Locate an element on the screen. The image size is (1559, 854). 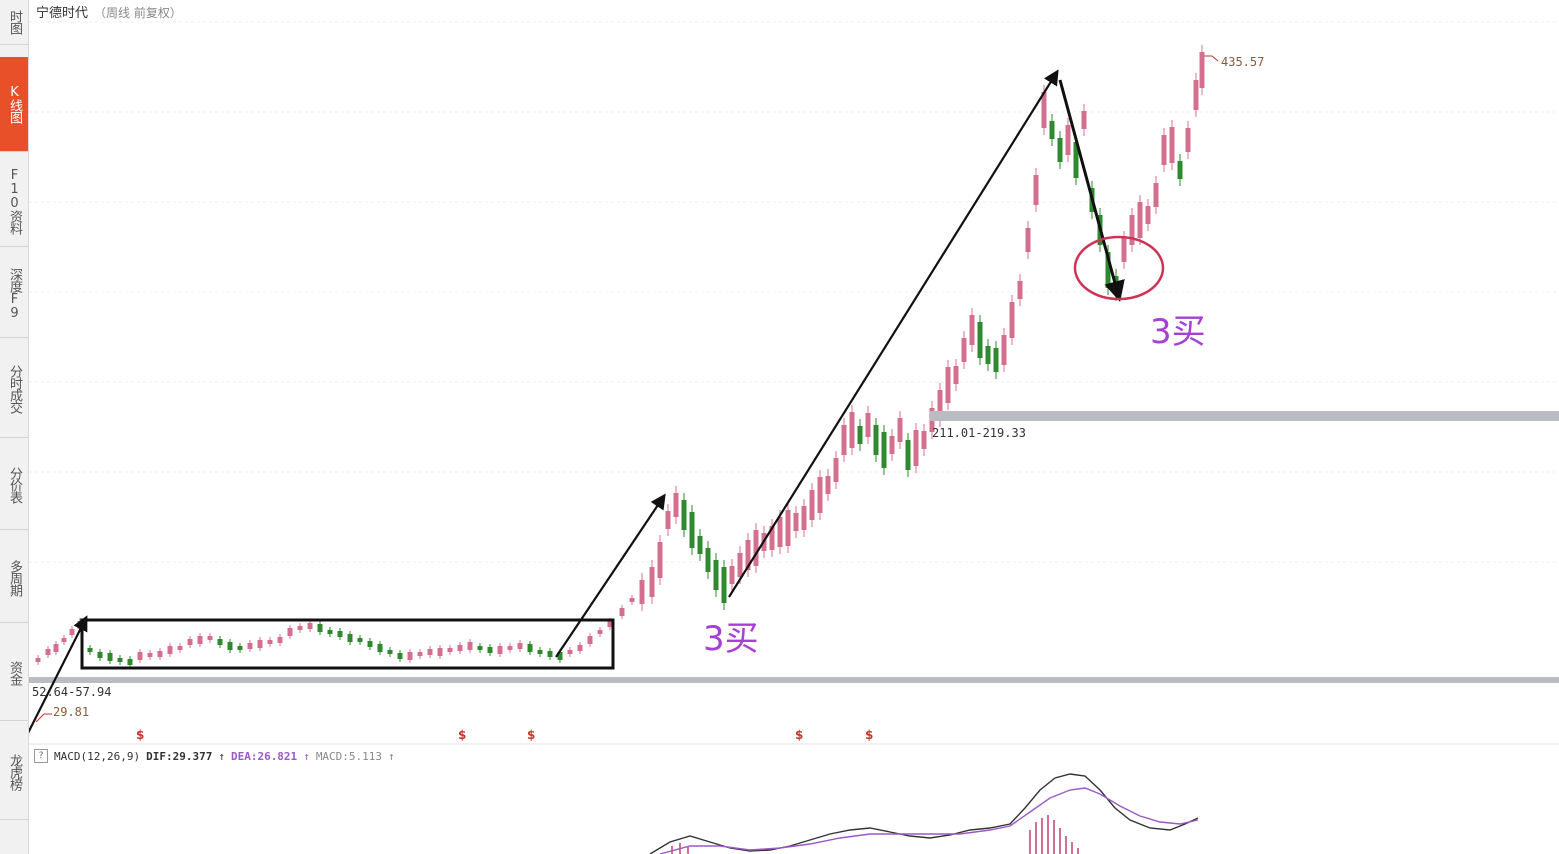
macd-dif-line is located at coordinates (924, 813).